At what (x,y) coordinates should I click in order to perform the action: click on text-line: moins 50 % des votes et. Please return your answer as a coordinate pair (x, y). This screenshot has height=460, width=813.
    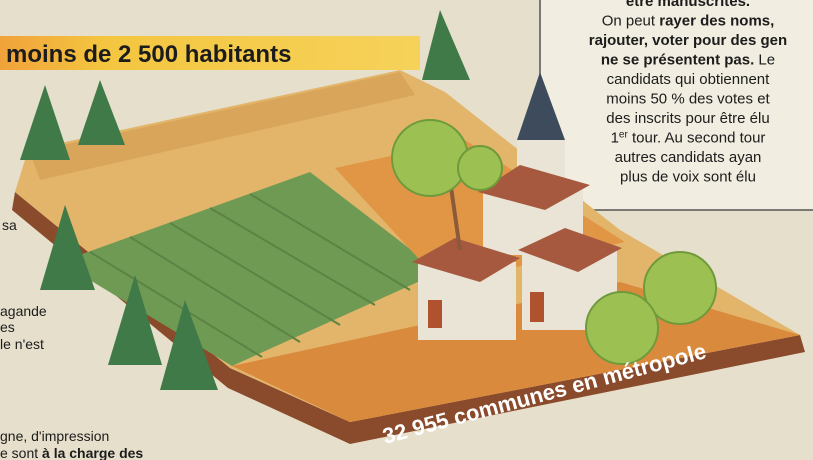
    Looking at the image, I should click on (688, 99).